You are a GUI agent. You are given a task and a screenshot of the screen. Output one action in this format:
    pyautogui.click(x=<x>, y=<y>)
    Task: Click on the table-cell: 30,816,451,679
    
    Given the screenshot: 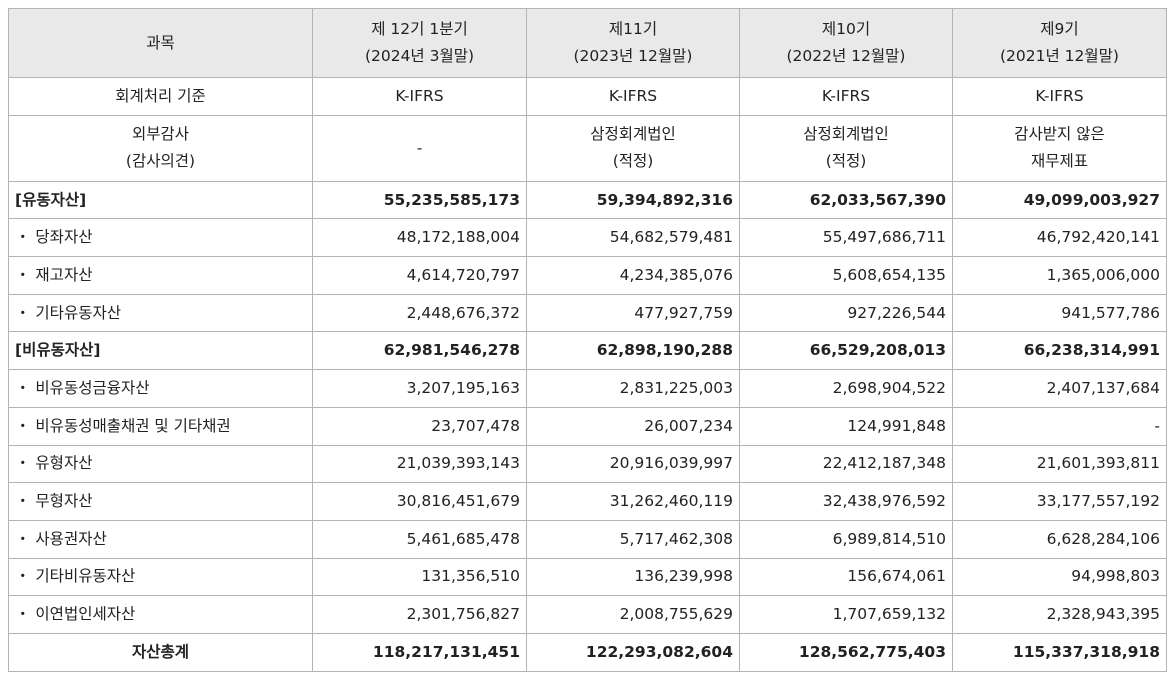 What is the action you would take?
    pyautogui.click(x=419, y=501)
    